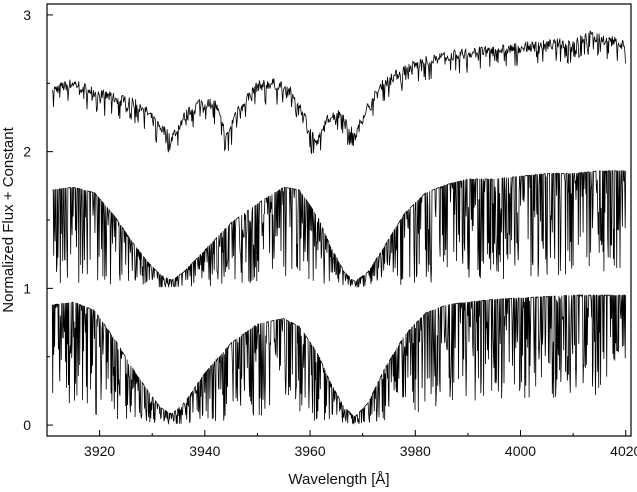 The height and width of the screenshot is (492, 637). I want to click on x-tick-label: 3940, so click(204, 451).